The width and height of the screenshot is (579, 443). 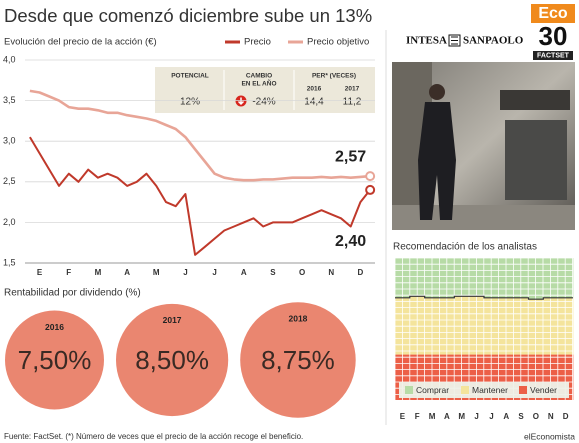 I want to click on brand-icon-frame, so click(x=454, y=40).